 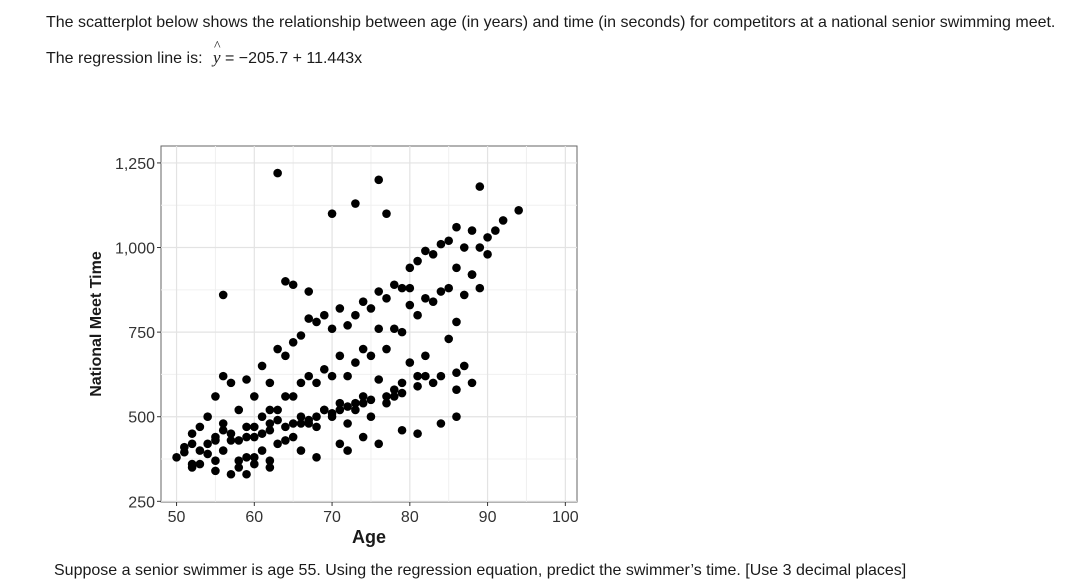 I want to click on x-tick-label: 50, so click(x=177, y=517).